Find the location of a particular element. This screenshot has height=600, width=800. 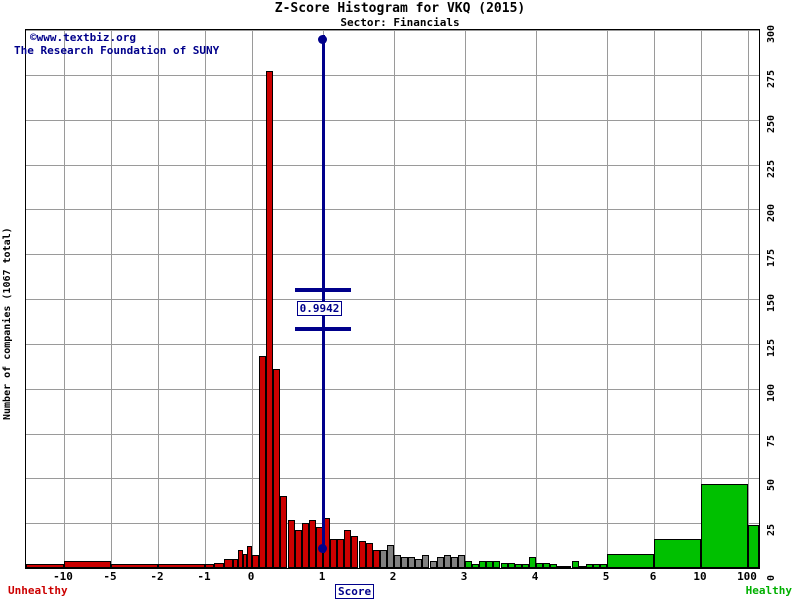

y-axis-title: Number of companies (1067 total) is located at coordinates (7, 323).